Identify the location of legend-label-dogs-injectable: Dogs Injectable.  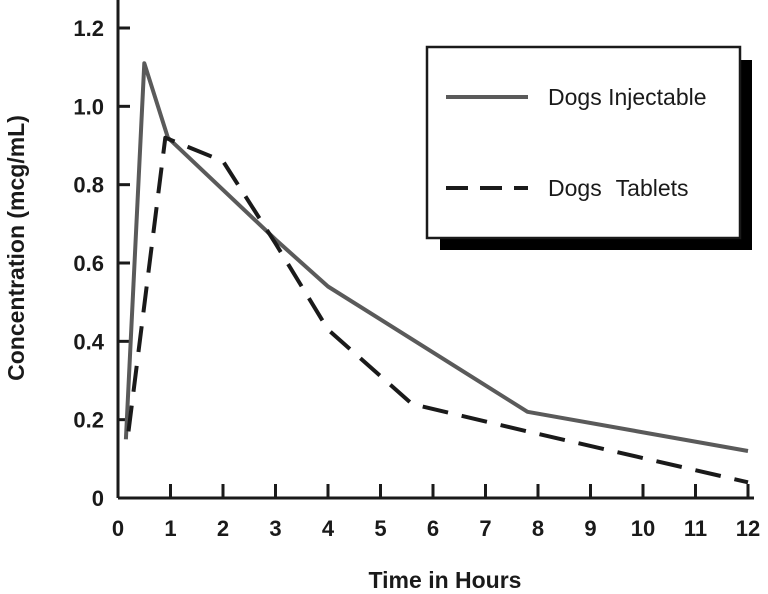
(627, 97).